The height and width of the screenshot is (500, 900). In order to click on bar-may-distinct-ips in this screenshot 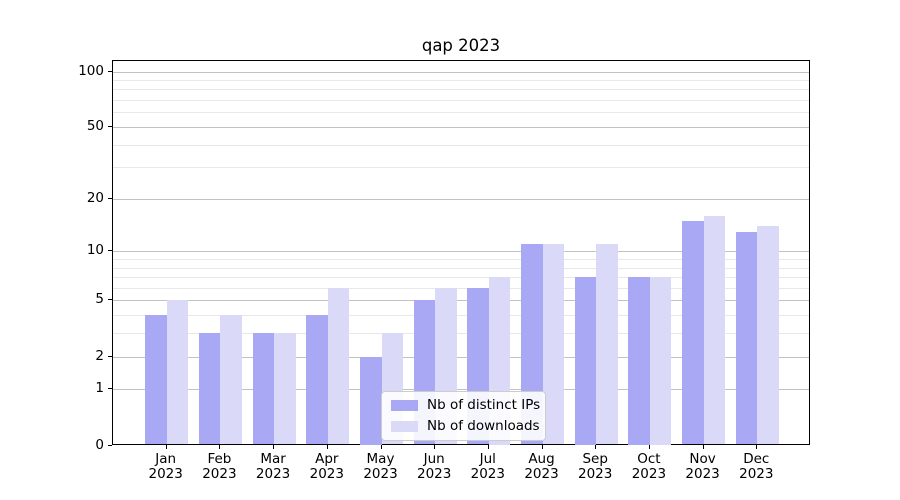, I will do `click(371, 400)`.